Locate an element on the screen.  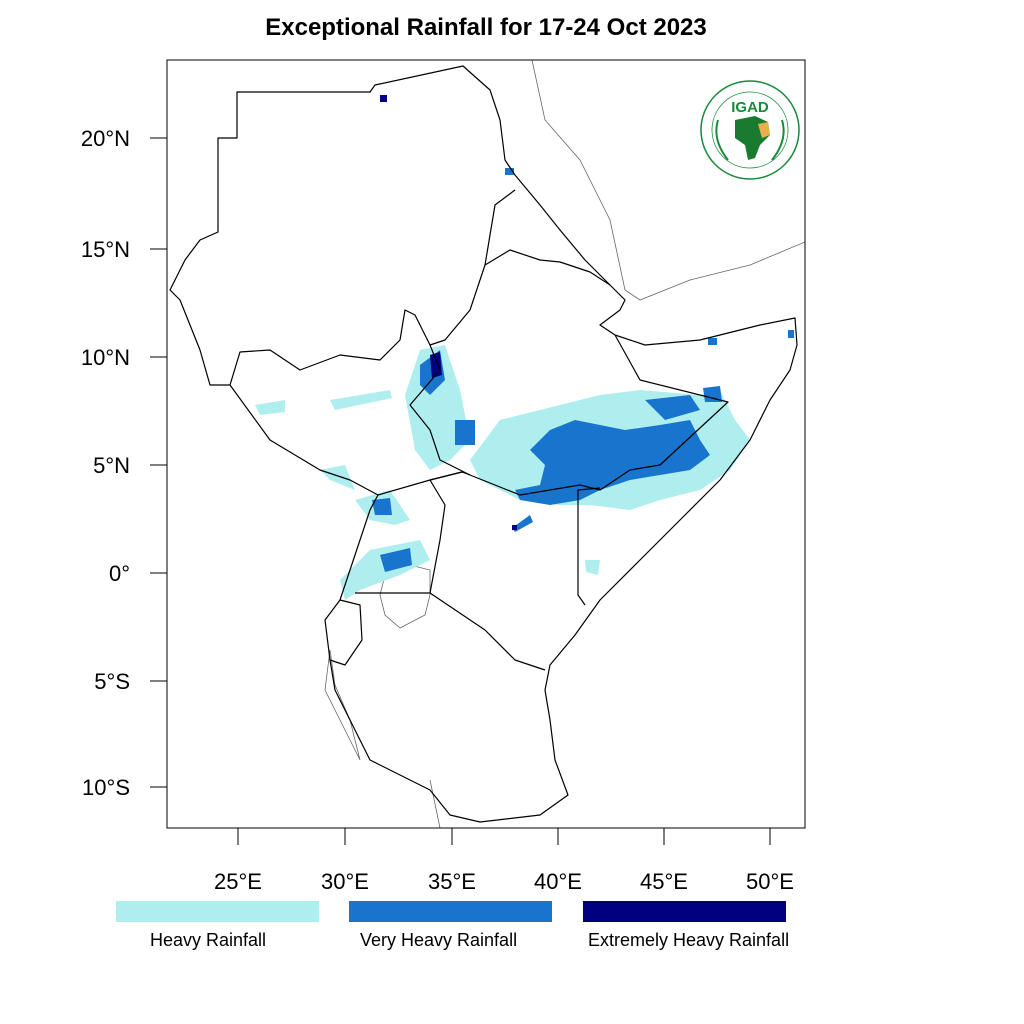
legend-label-very-heavy: Very Heavy Rainfall is located at coordinates (439, 940).